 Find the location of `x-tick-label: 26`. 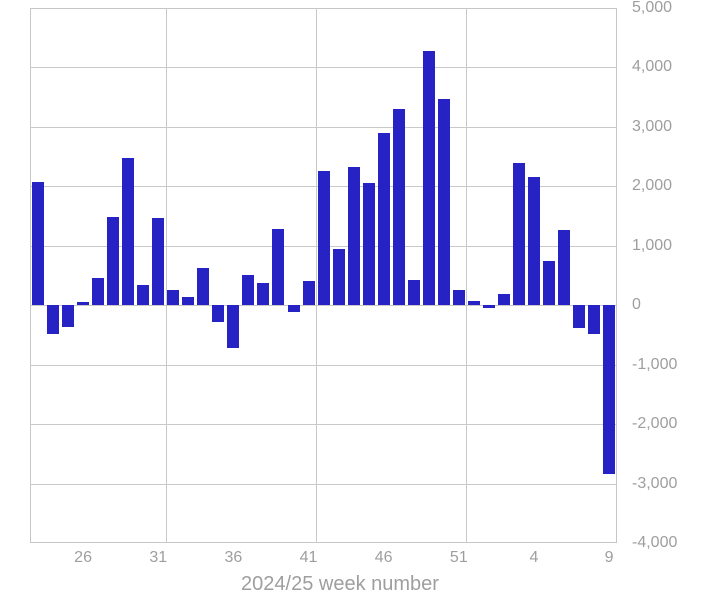

x-tick-label: 26 is located at coordinates (83, 557).